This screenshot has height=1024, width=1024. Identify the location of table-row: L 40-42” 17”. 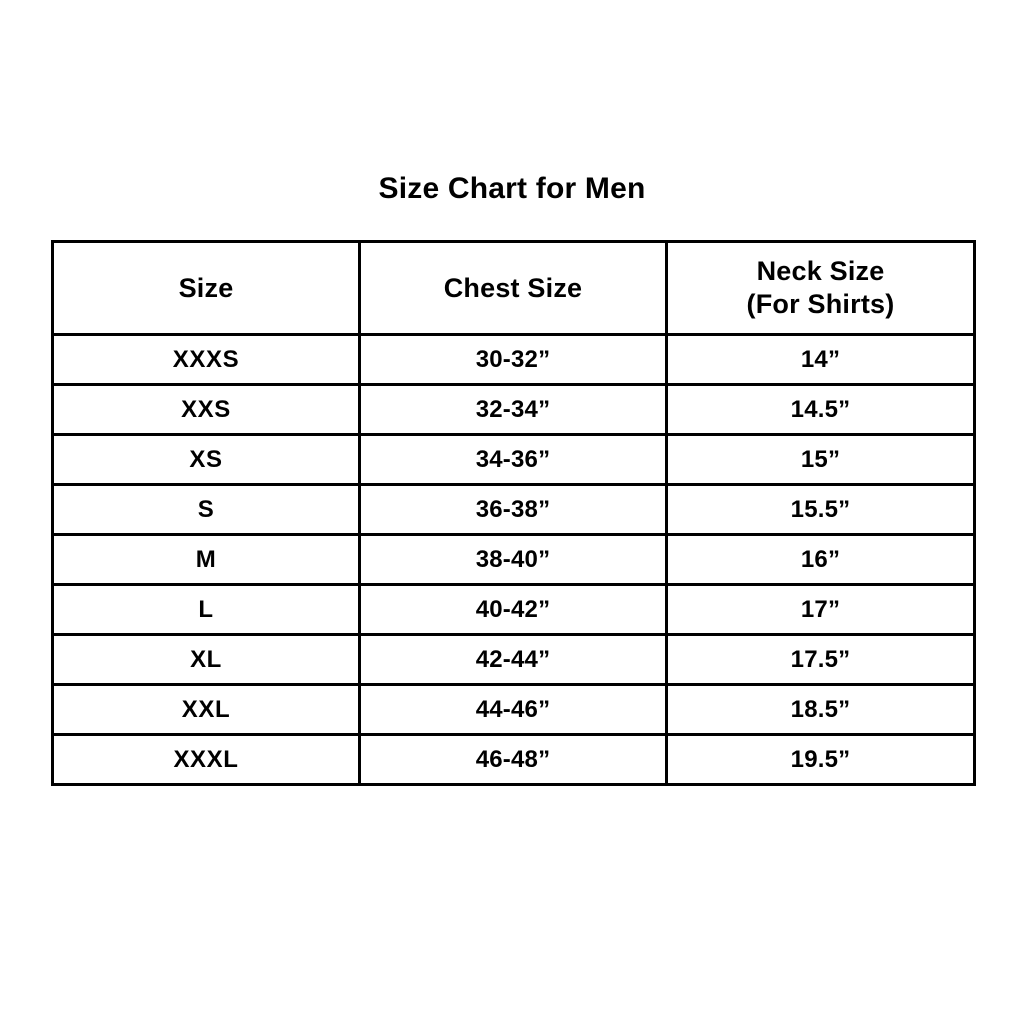
(513, 609).